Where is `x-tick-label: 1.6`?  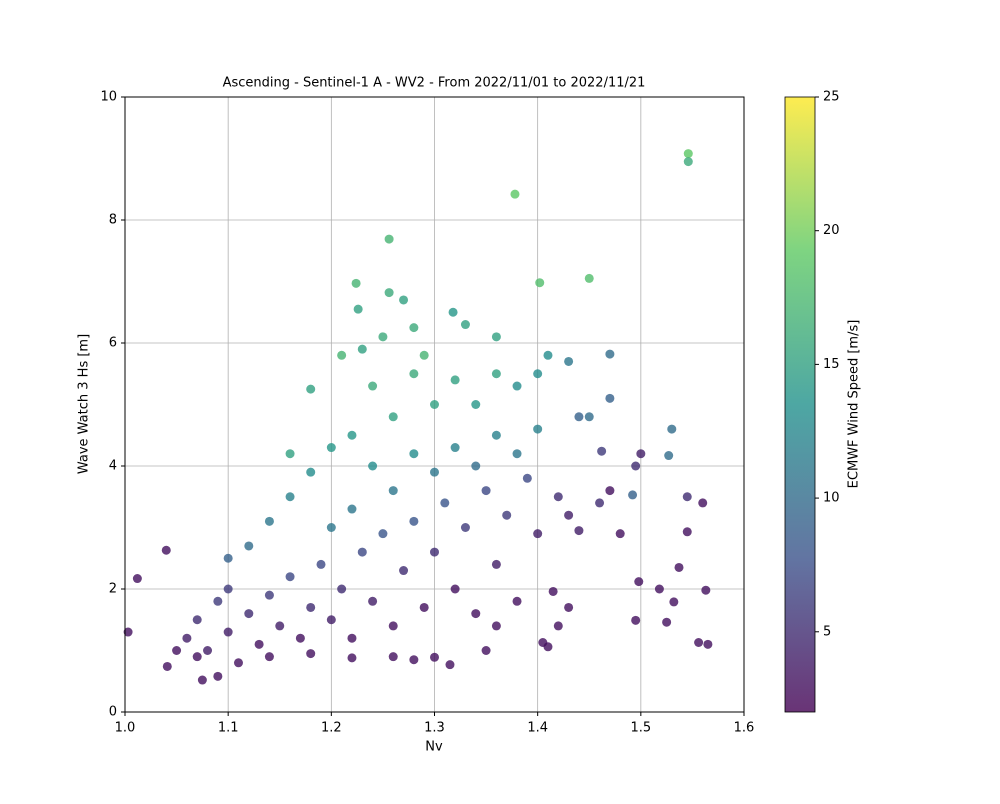
x-tick-label: 1.6 is located at coordinates (744, 728).